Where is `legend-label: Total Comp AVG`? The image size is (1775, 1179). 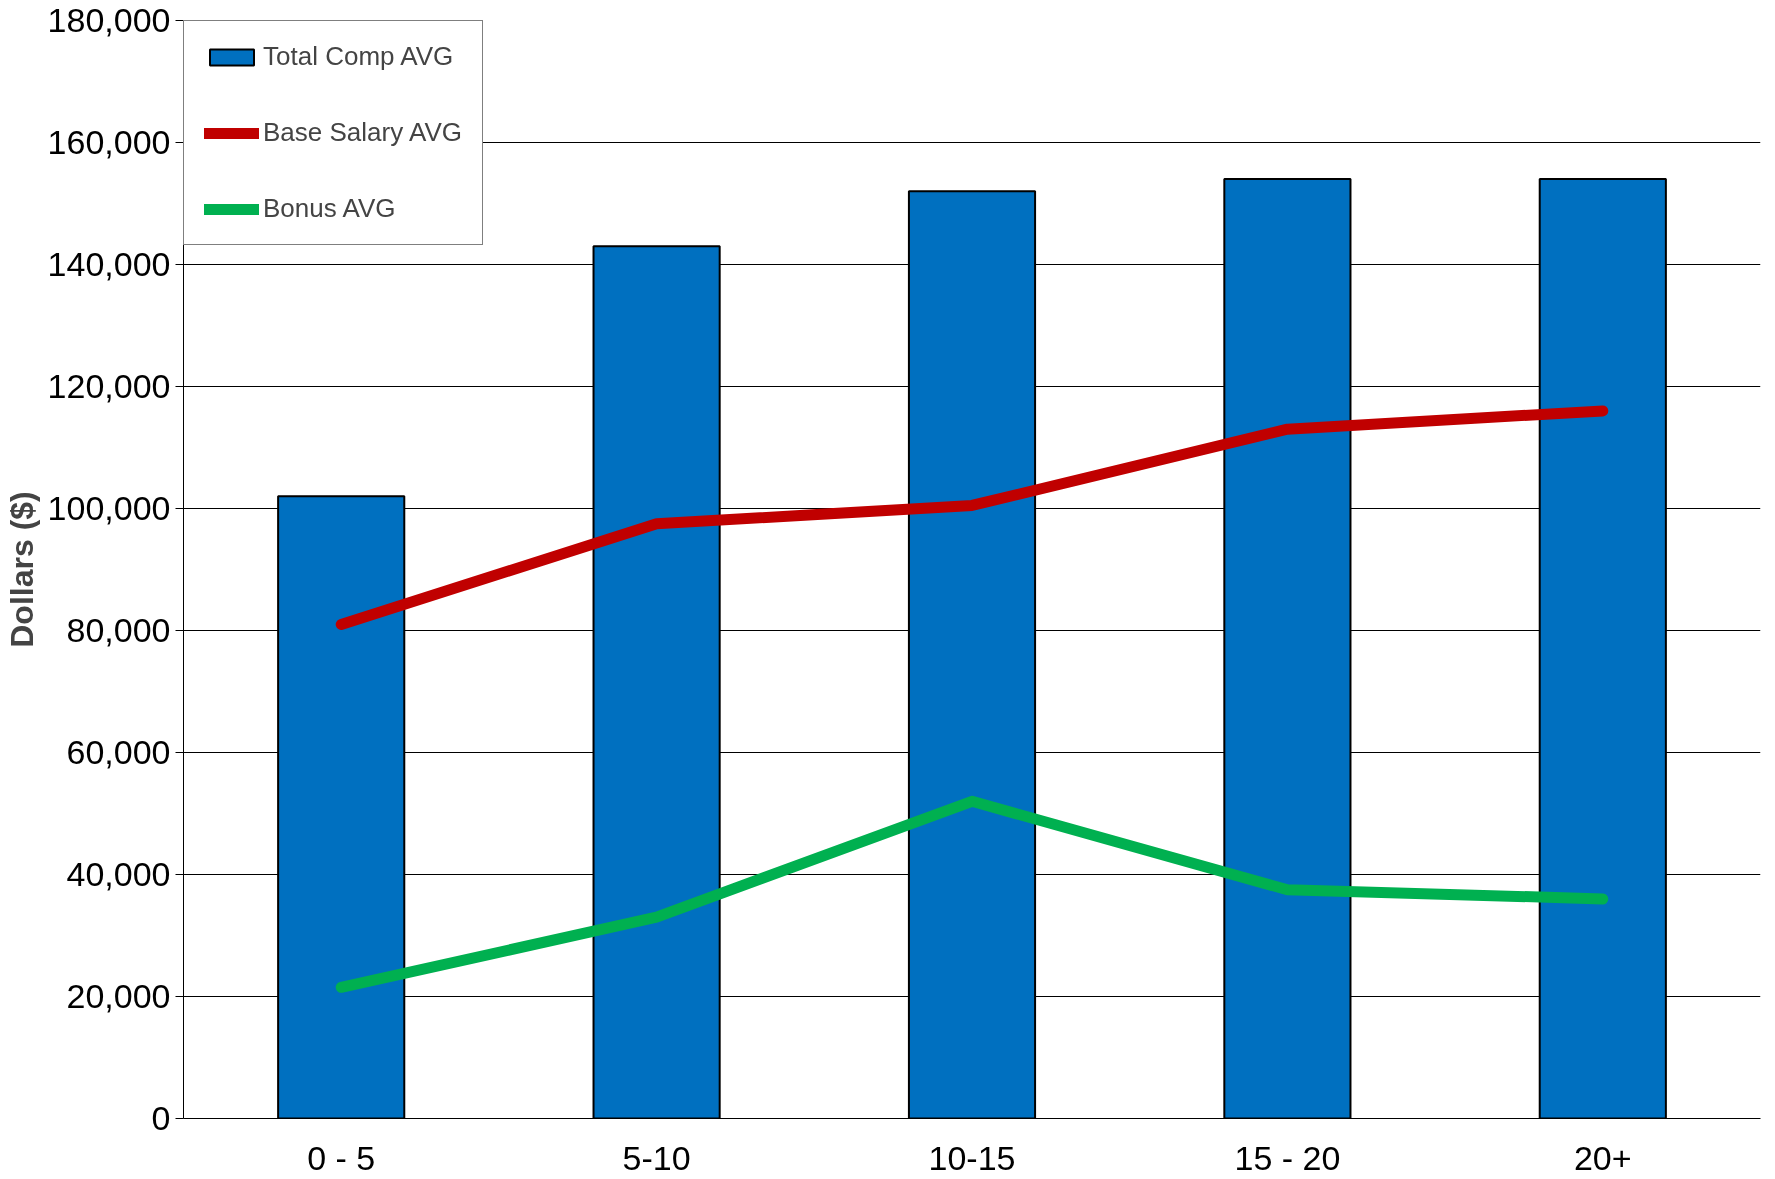 legend-label: Total Comp AVG is located at coordinates (358, 56).